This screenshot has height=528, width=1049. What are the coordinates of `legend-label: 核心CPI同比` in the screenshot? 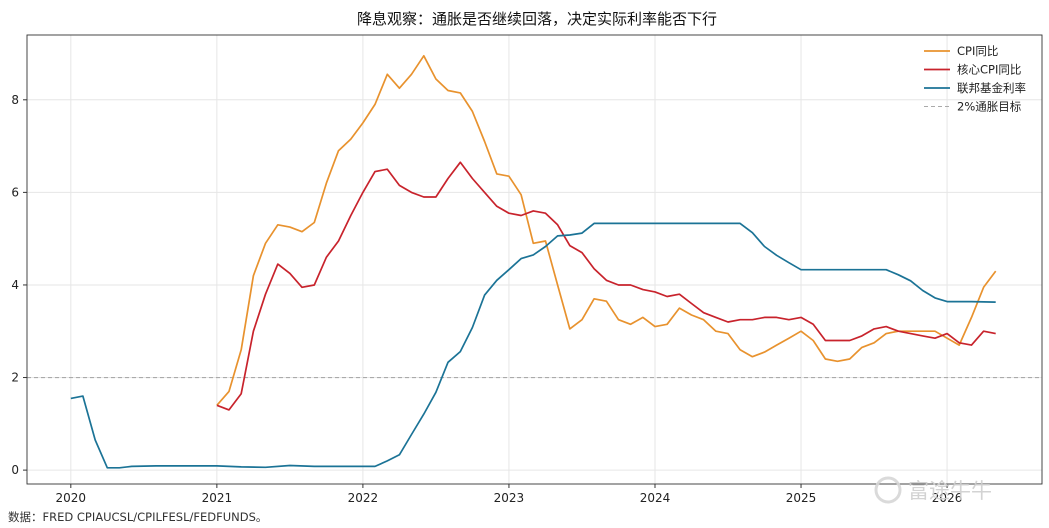 It's located at (989, 70).